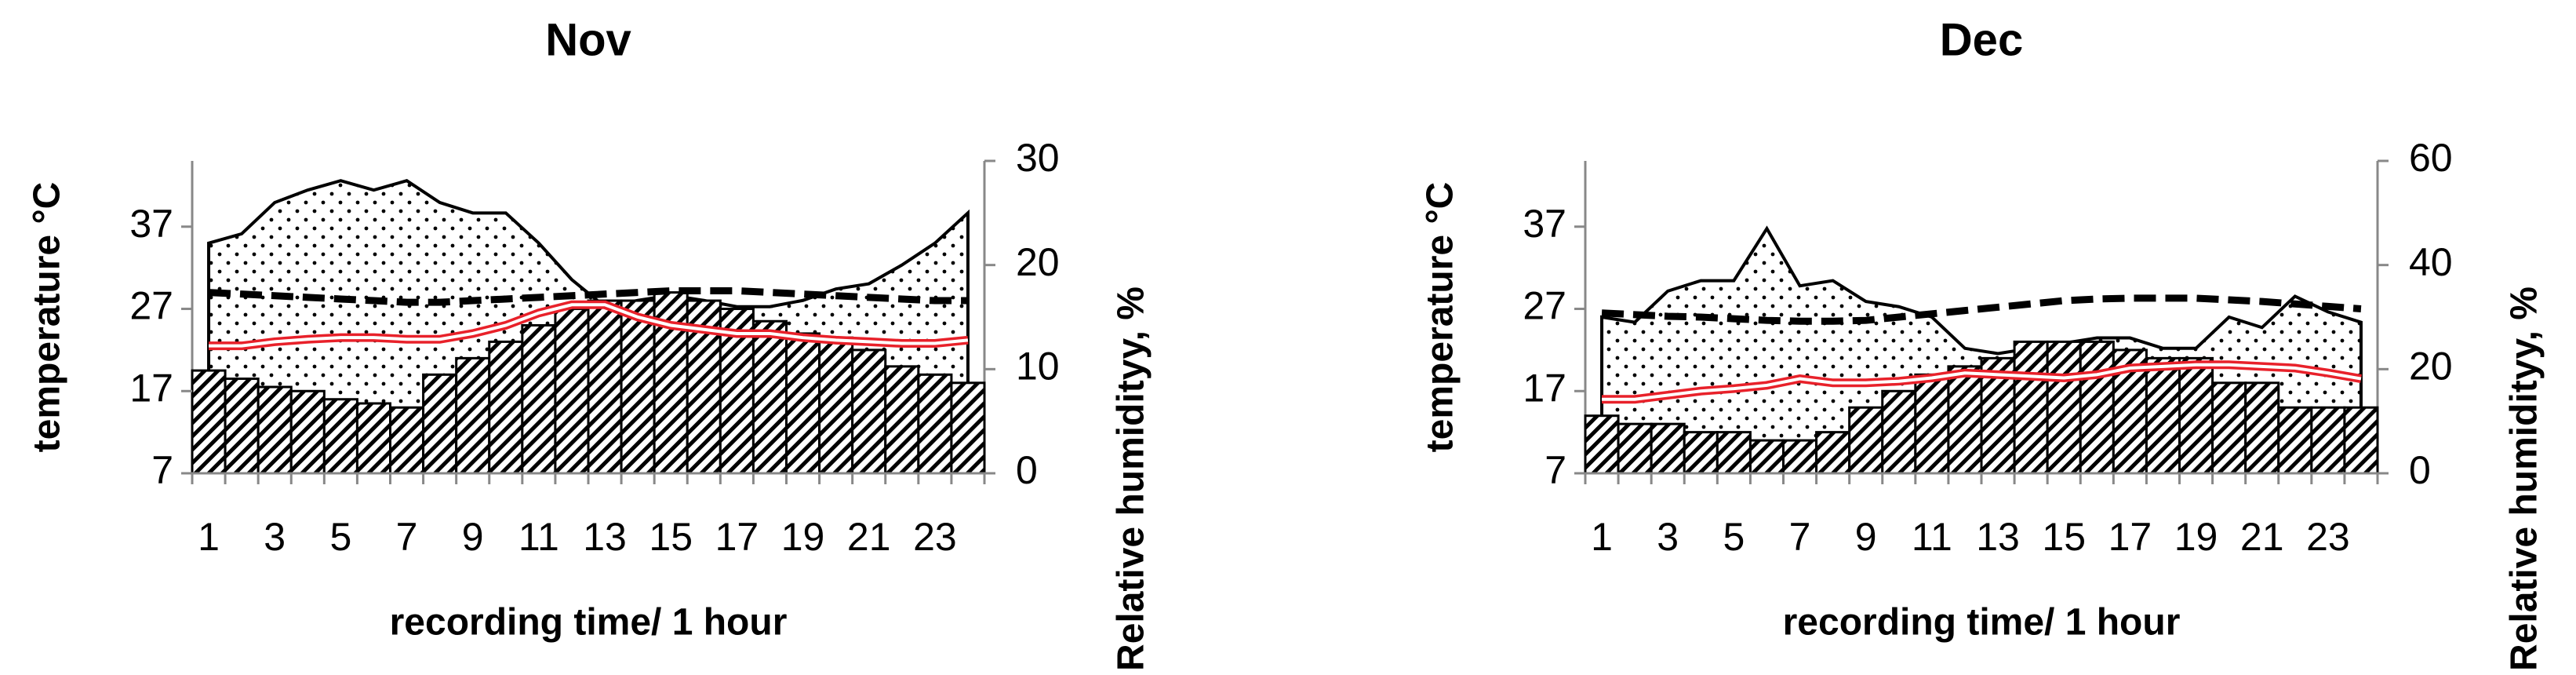 The height and width of the screenshot is (675, 2576). What do you see at coordinates (1981, 39) in the screenshot?
I see `chart-title: Dec` at bounding box center [1981, 39].